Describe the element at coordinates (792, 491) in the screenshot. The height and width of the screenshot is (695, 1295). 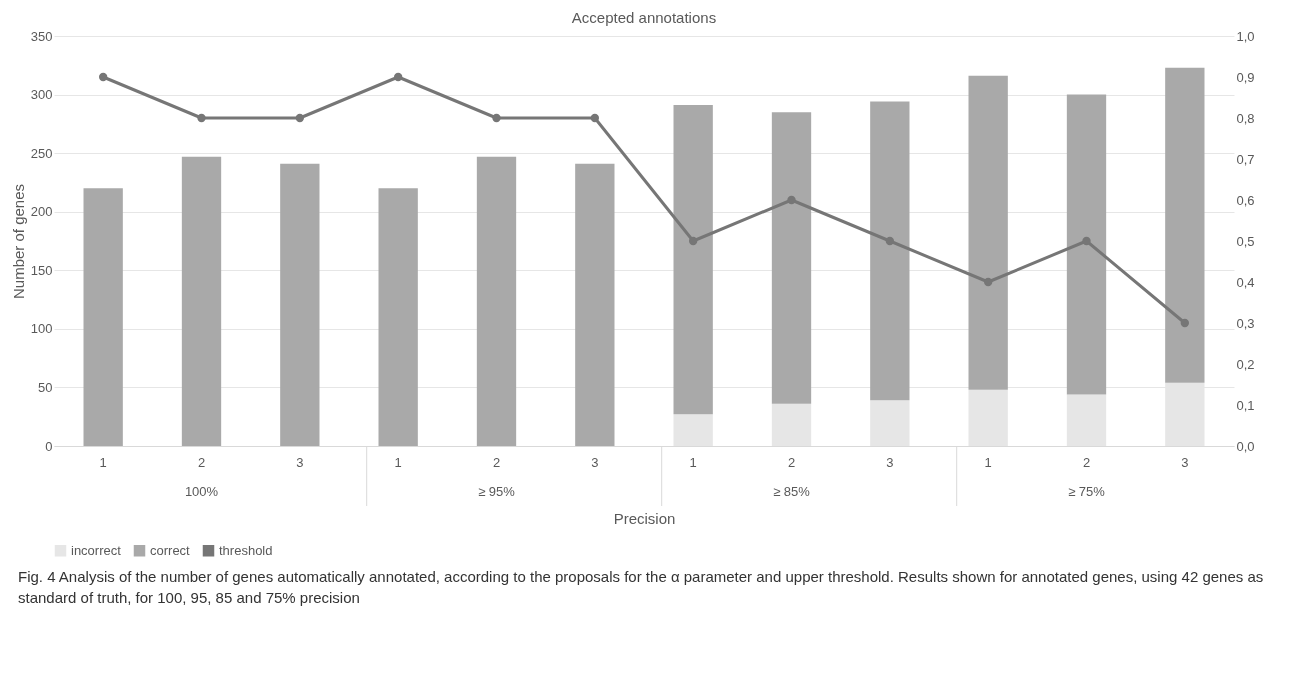
I see `text: ≥ 85%` at that location.